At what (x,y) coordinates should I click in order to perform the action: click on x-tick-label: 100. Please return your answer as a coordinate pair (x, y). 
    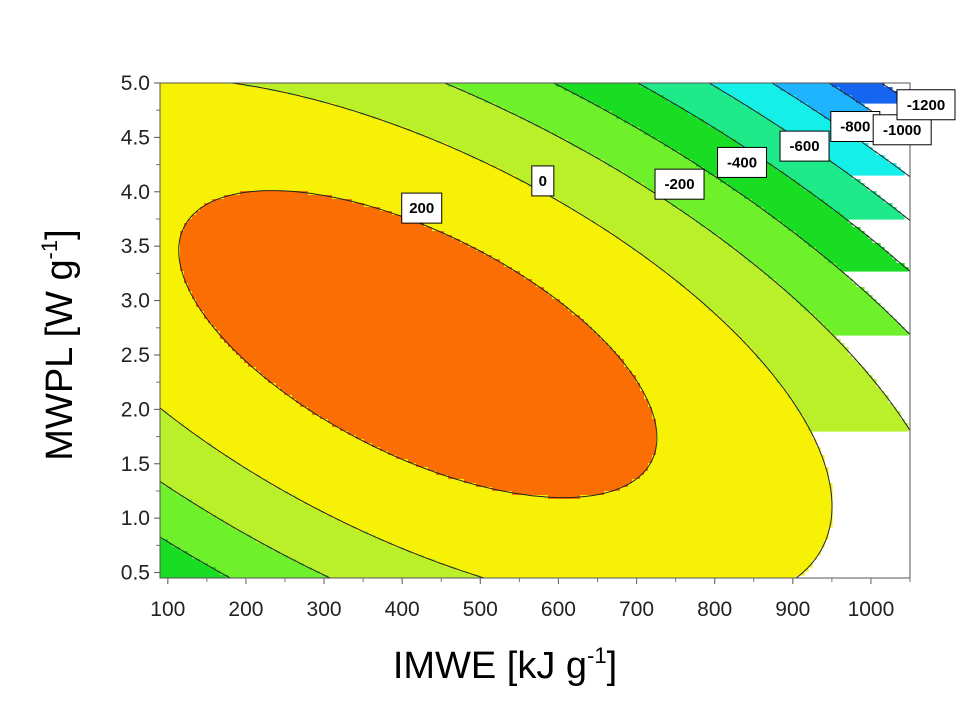
    Looking at the image, I should click on (167, 609).